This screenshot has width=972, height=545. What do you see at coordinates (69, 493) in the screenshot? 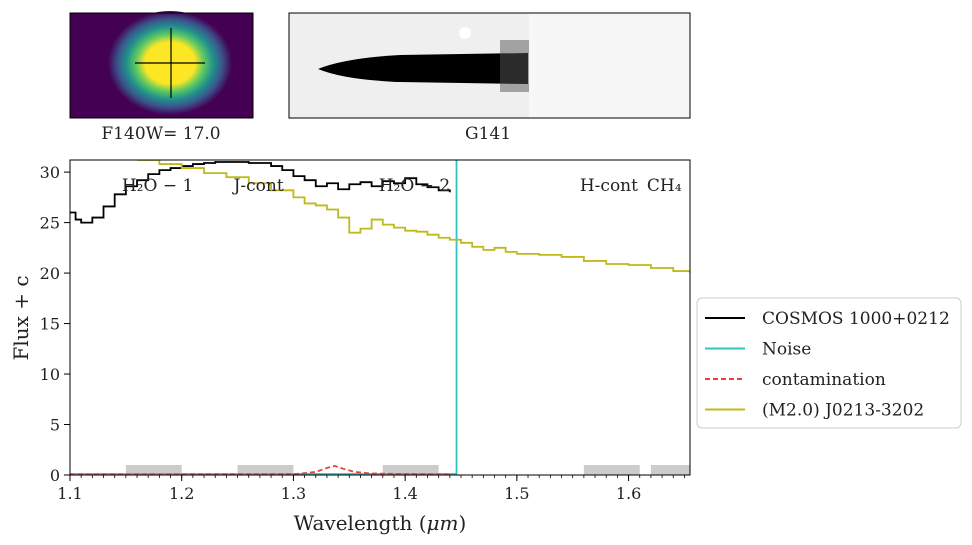
I see `x-tick-label-0: 1.1` at bounding box center [69, 493].